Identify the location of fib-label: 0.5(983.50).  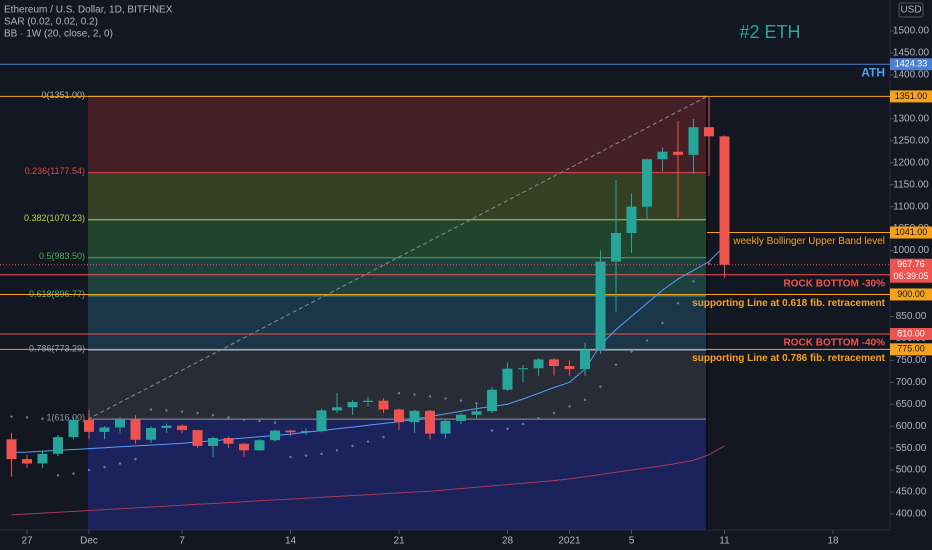
(62, 256).